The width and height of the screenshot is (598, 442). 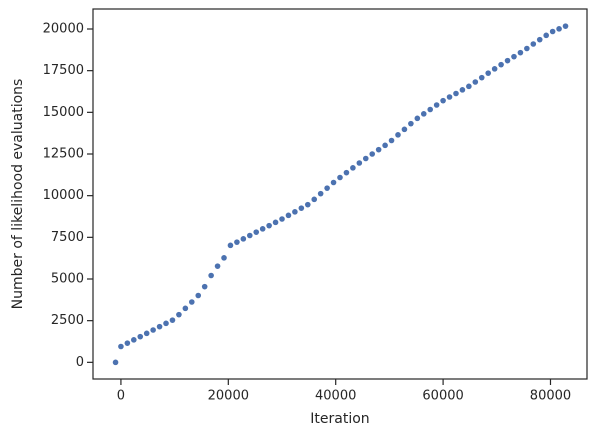 I want to click on x-tick-label: 60000, so click(x=442, y=396).